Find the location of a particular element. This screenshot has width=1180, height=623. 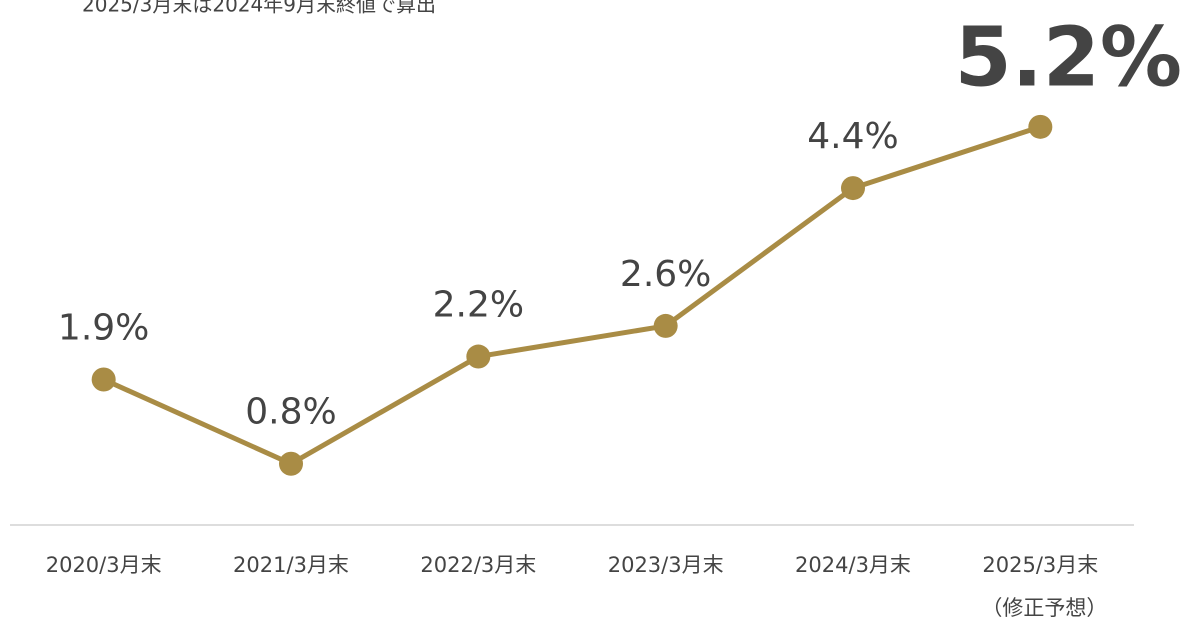

value-label: 2.6% is located at coordinates (665, 274).